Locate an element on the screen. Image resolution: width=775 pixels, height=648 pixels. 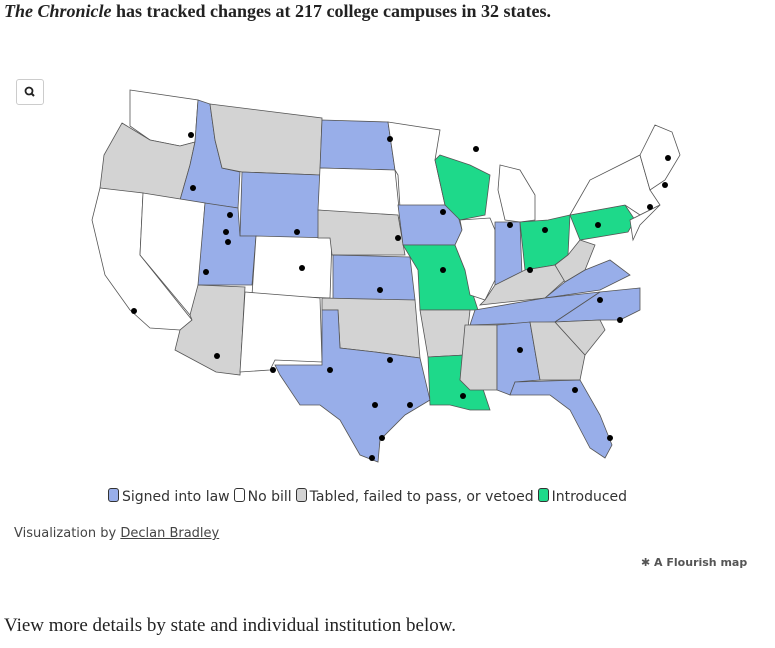
flourish-text: A Flourish map is located at coordinates (701, 562).